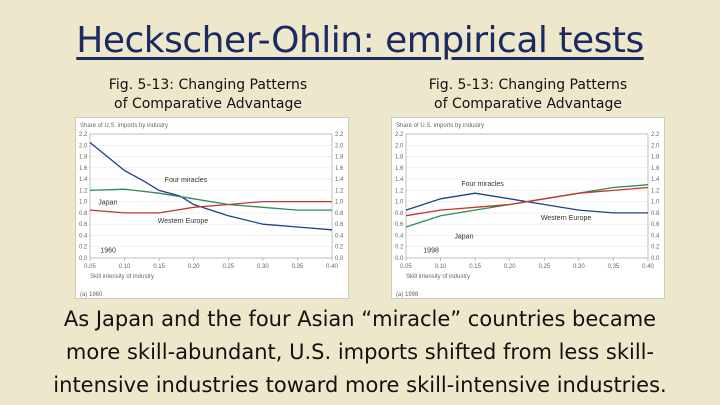 Image resolution: width=720 pixels, height=405 pixels. Describe the element at coordinates (360, 40) in the screenshot. I see `slide-title: Heckscher-Ohlin: empirical tests` at that location.